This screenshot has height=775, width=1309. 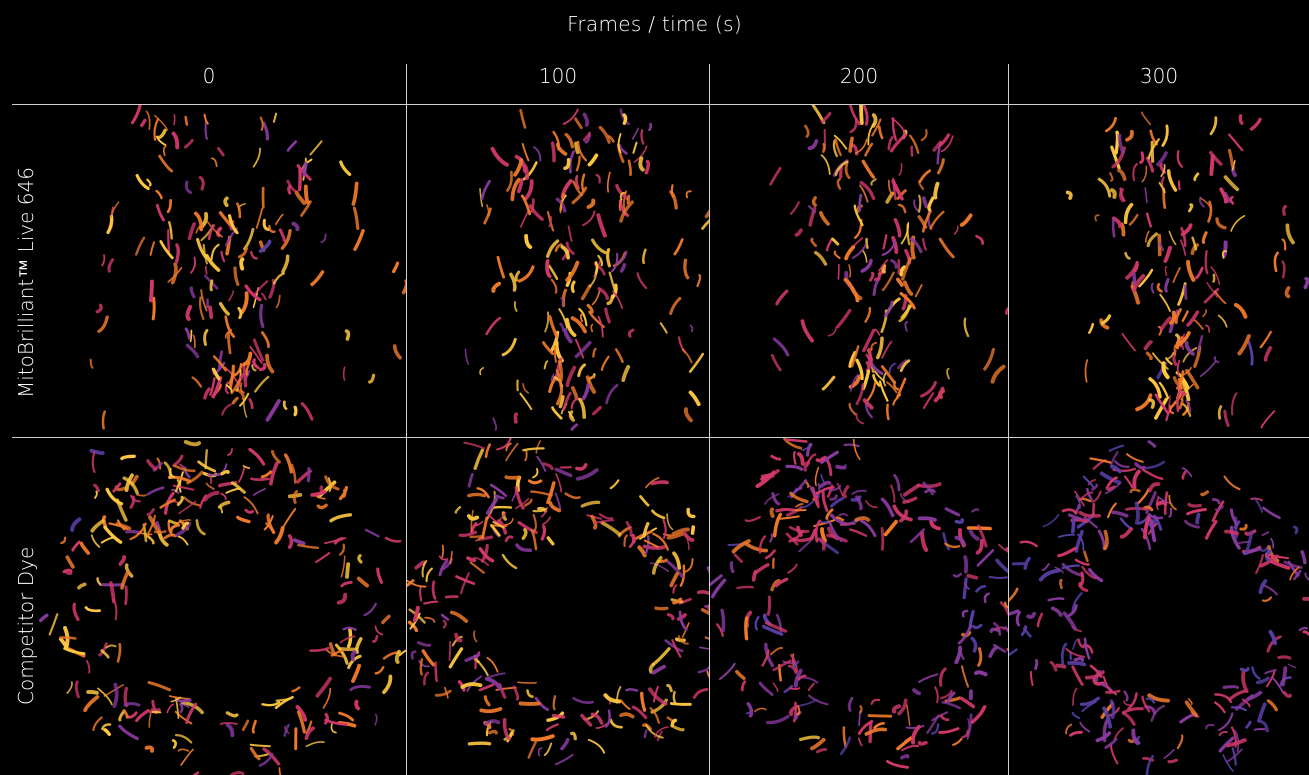 What do you see at coordinates (209, 76) in the screenshot?
I see `column-label-0: 0` at bounding box center [209, 76].